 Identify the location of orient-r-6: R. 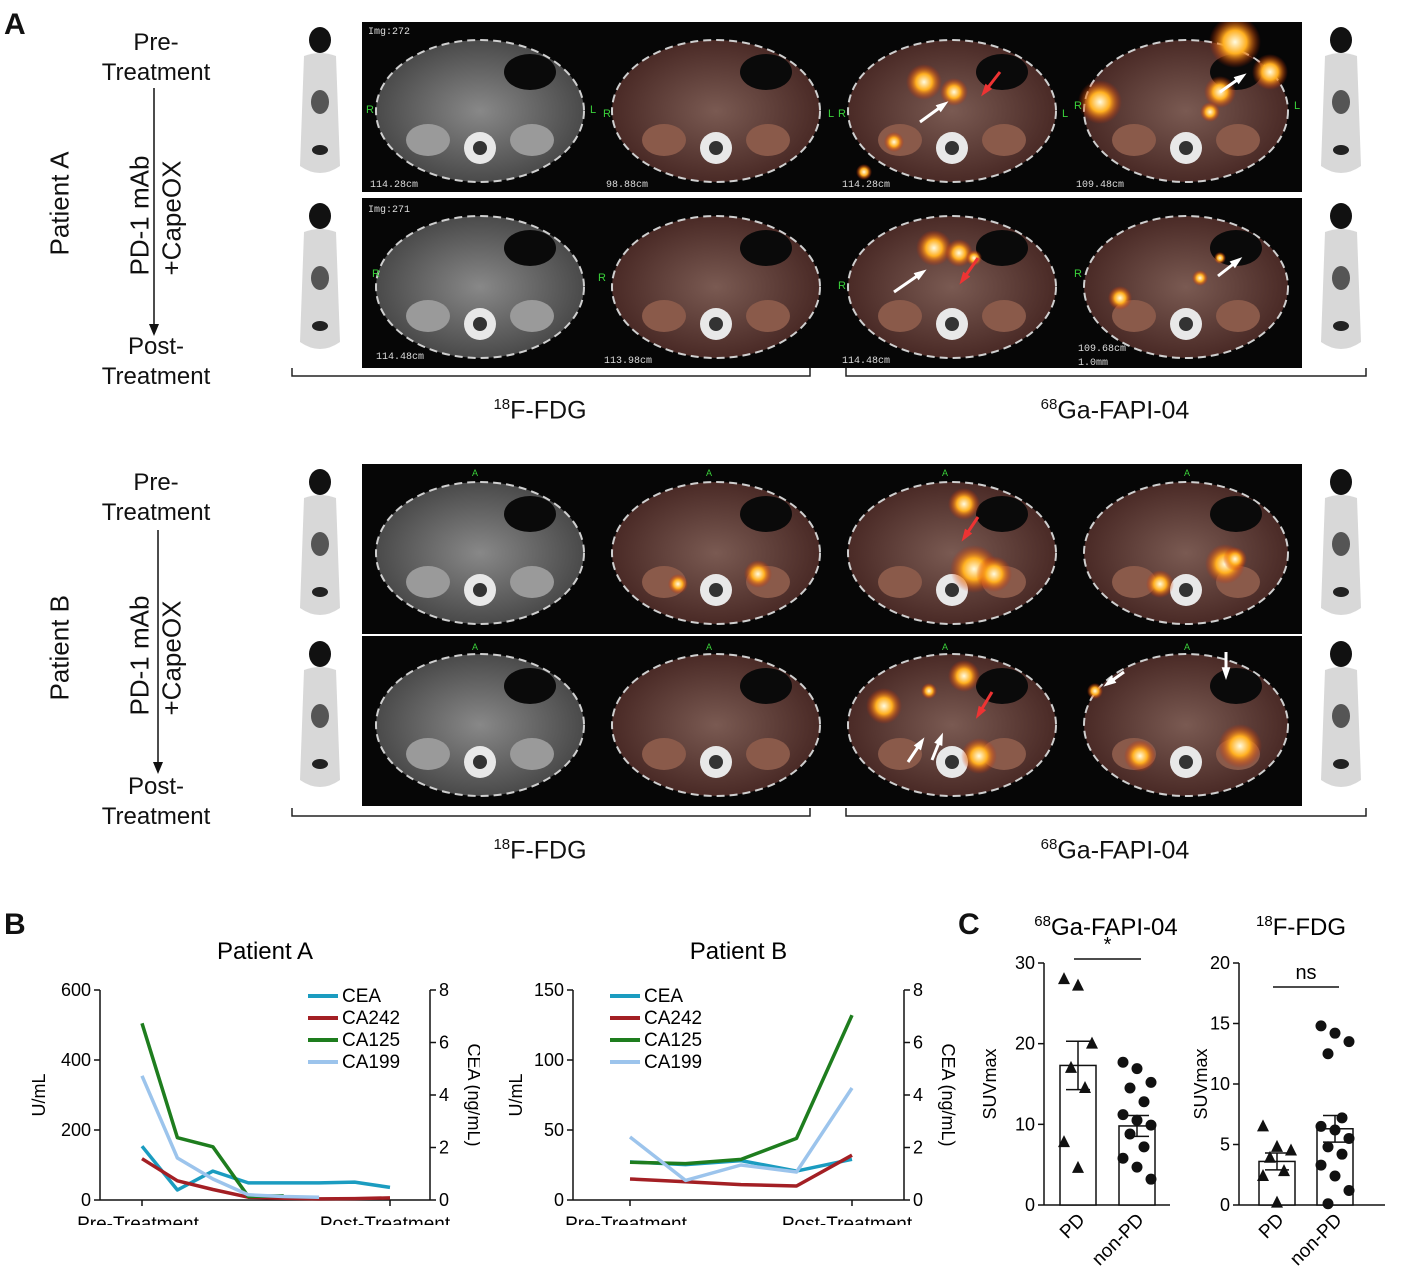
(602, 278).